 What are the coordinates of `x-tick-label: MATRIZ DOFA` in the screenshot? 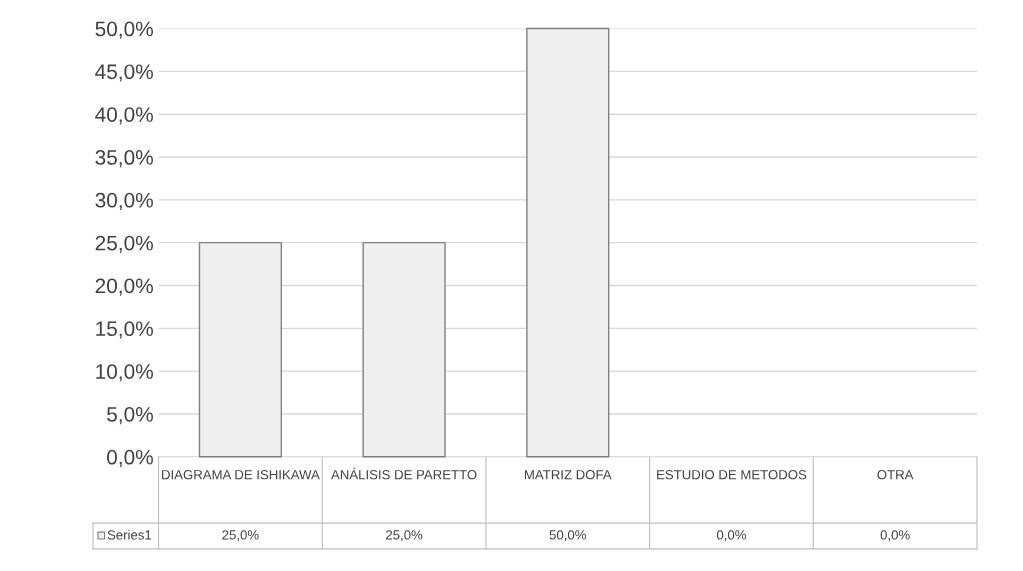 It's located at (568, 475).